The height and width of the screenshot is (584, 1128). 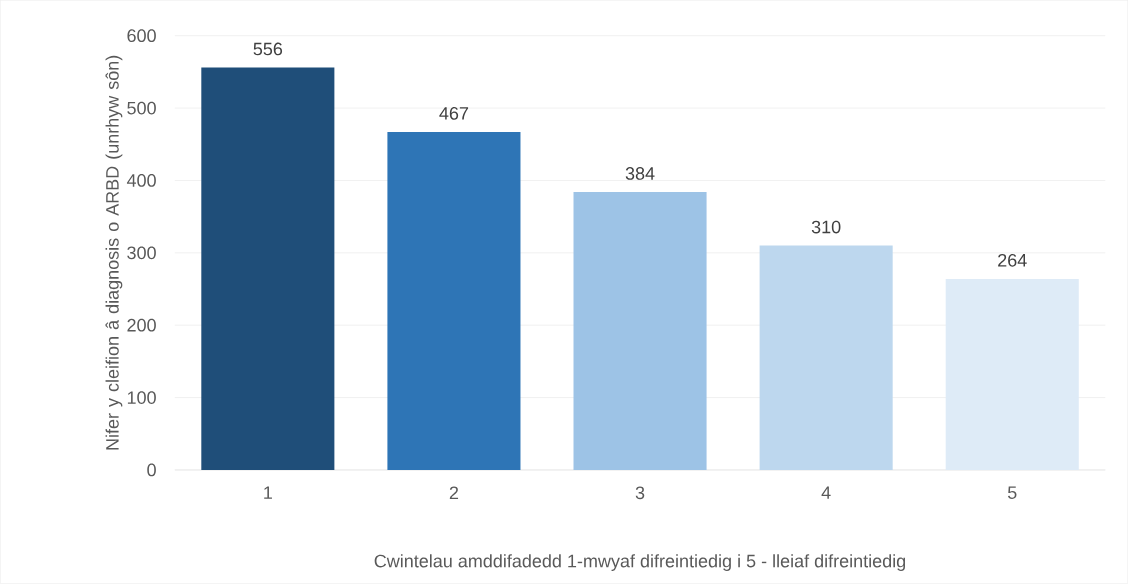 What do you see at coordinates (268, 492) in the screenshot?
I see `x-tick-label: 1` at bounding box center [268, 492].